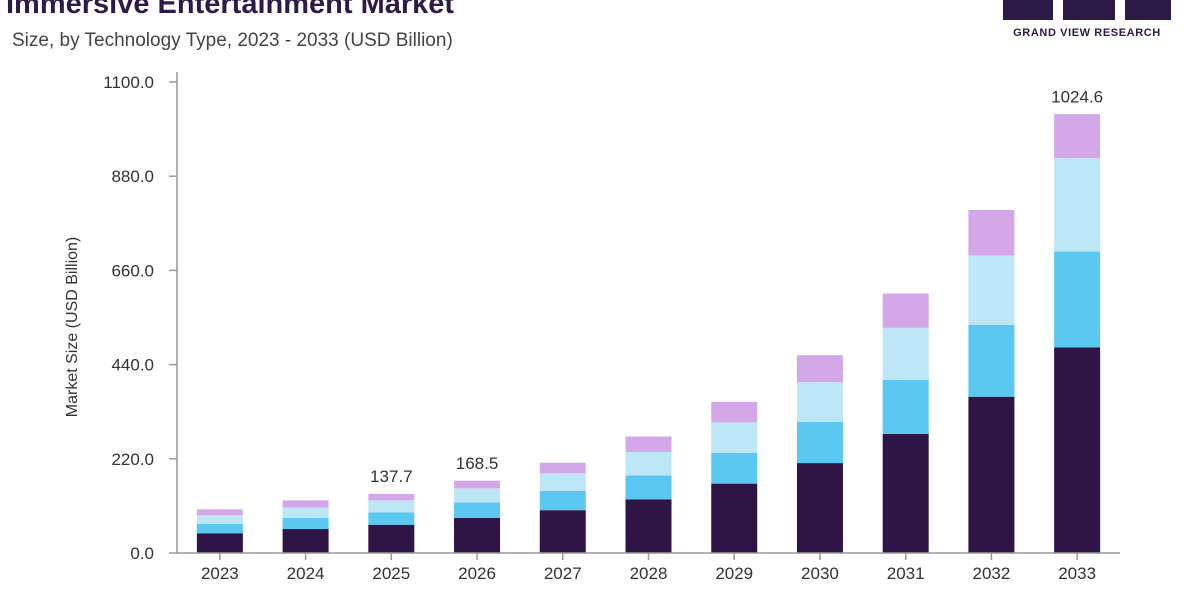 The image size is (1200, 600). Describe the element at coordinates (1077, 573) in the screenshot. I see `x-tick-label: 2033` at that location.